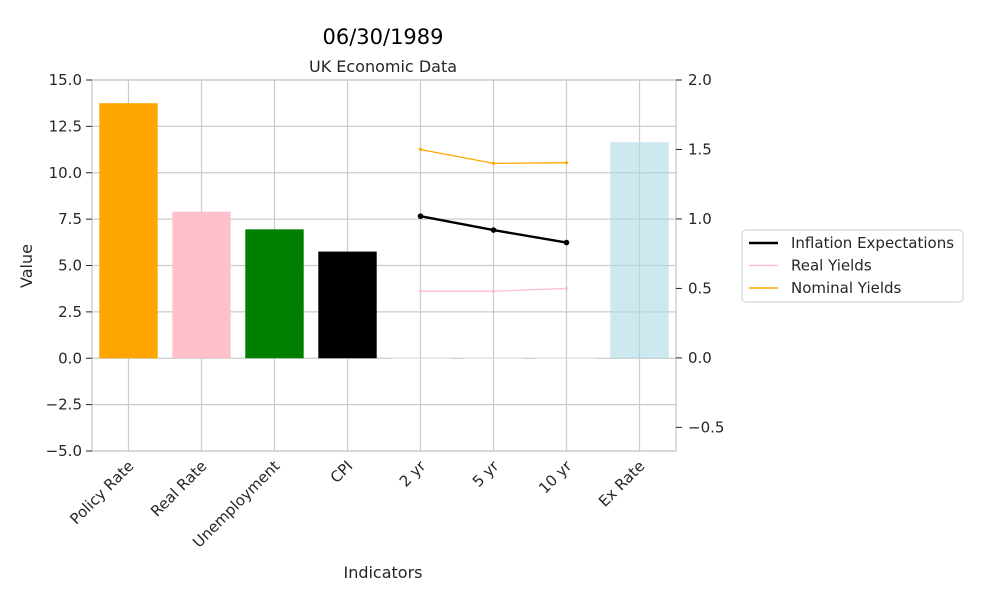 This screenshot has width=1000, height=600. Describe the element at coordinates (101, 492) in the screenshot. I see `x-tick-label: Policy Rate` at that location.